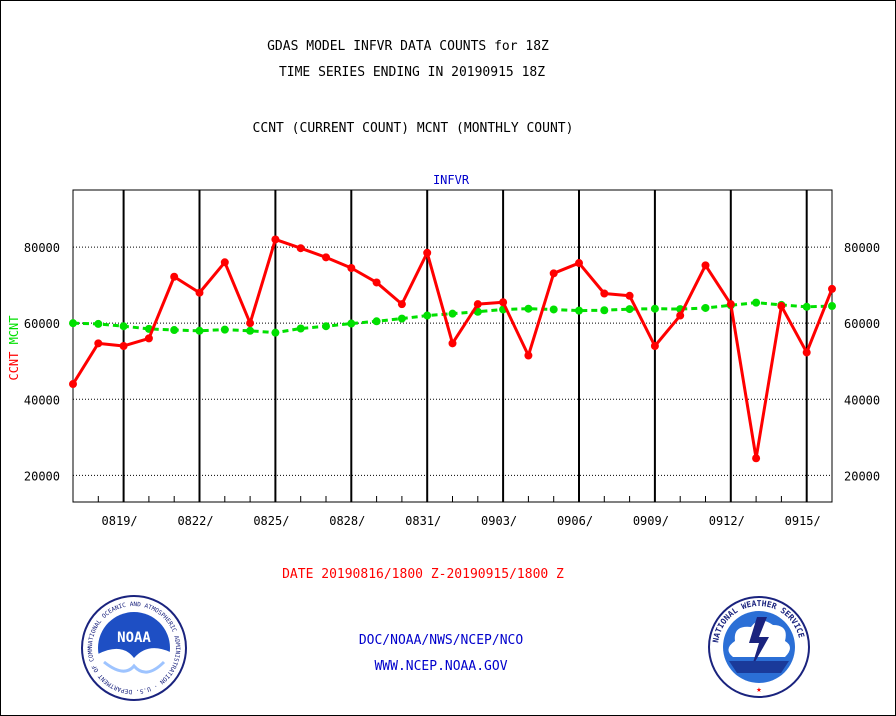 This screenshot has width=896, height=716. What do you see at coordinates (14, 366) in the screenshot?
I see `y-axis-label-ccnt: CCNT` at bounding box center [14, 366].